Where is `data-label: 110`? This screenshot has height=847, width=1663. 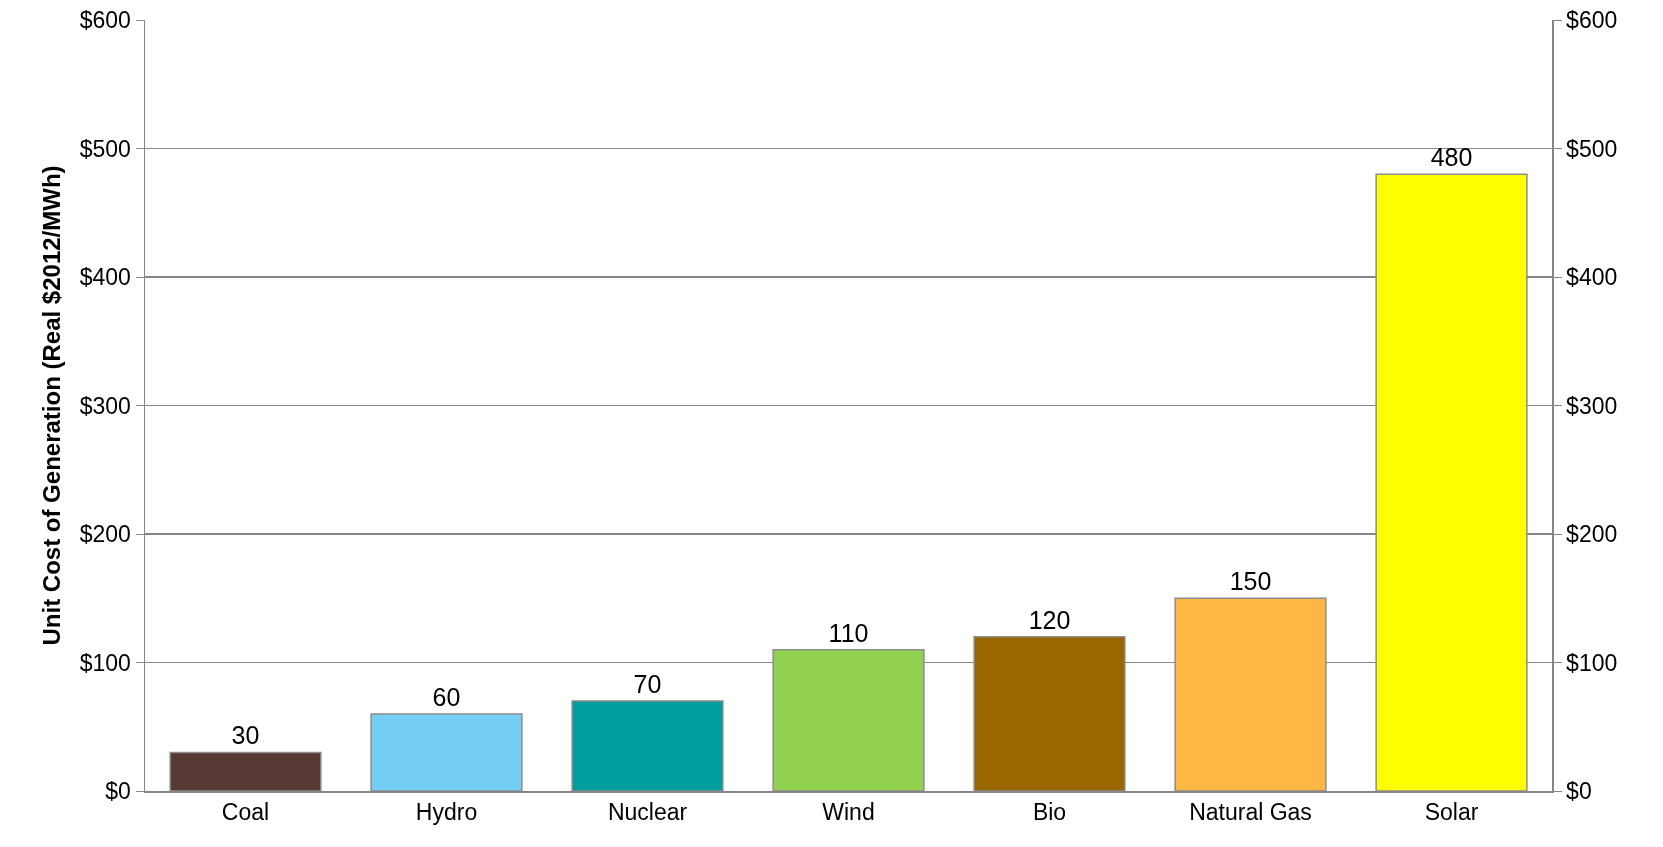
data-label: 110 is located at coordinates (848, 632).